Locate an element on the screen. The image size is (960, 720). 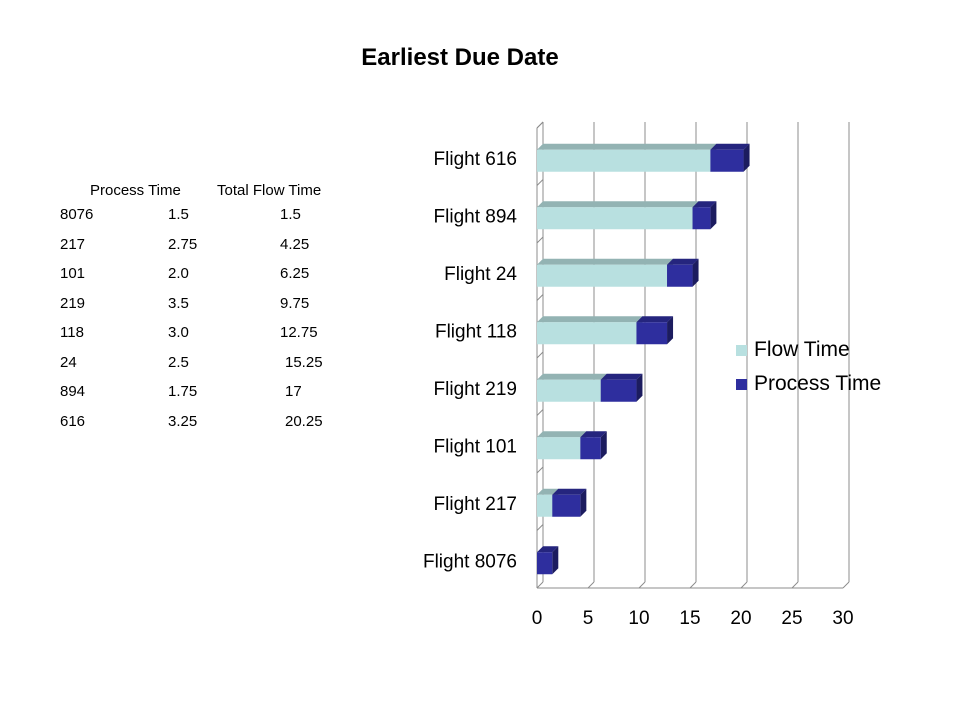
cell-flow-time: 1.5 is located at coordinates (290, 214).